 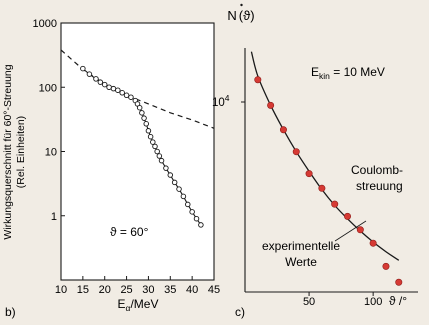 What do you see at coordinates (126, 290) in the screenshot?
I see `chart-b-x-tick-label: 25` at bounding box center [126, 290].